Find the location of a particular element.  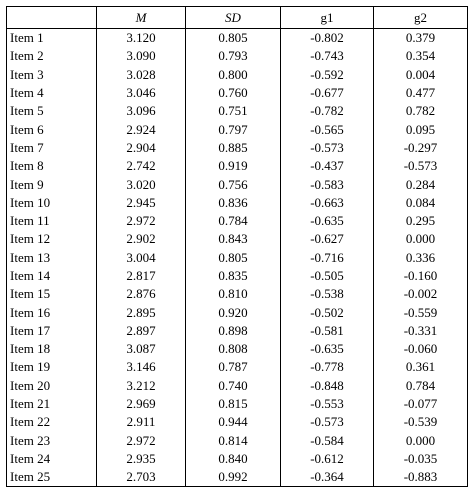

g1-cell: -0.627 is located at coordinates (327, 239).